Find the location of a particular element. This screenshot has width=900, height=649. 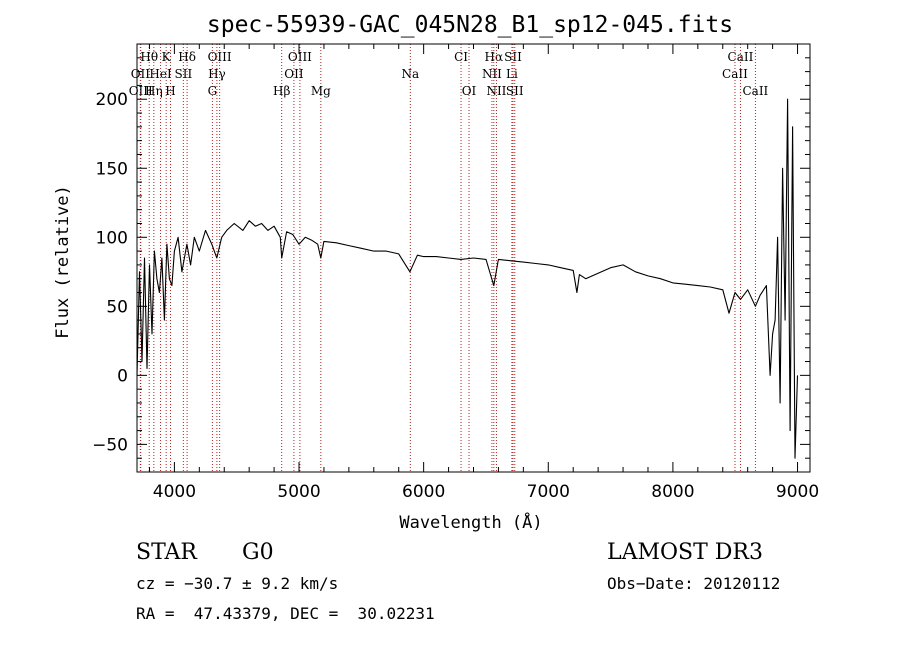

x-tick-label: 8000 is located at coordinates (672, 492).